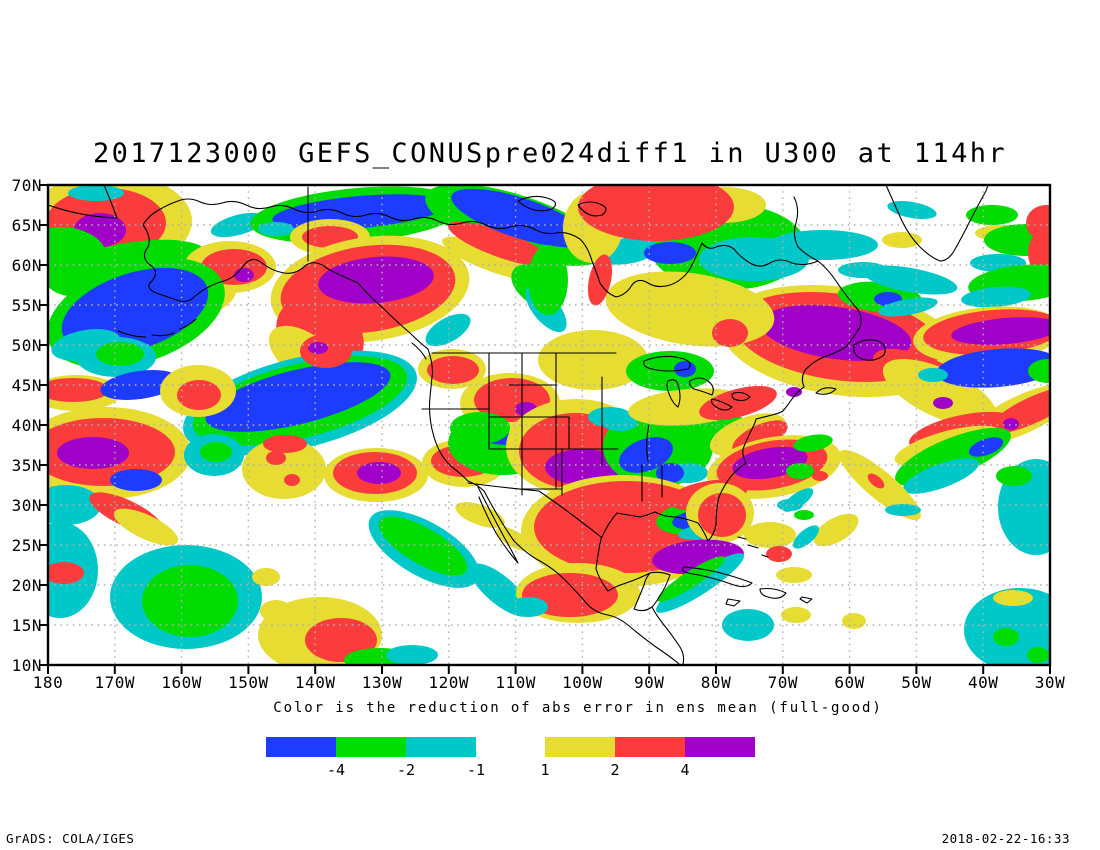 The image size is (1100, 850). What do you see at coordinates (419, 351) in the screenshot?
I see `vancouver-island-outline` at bounding box center [419, 351].